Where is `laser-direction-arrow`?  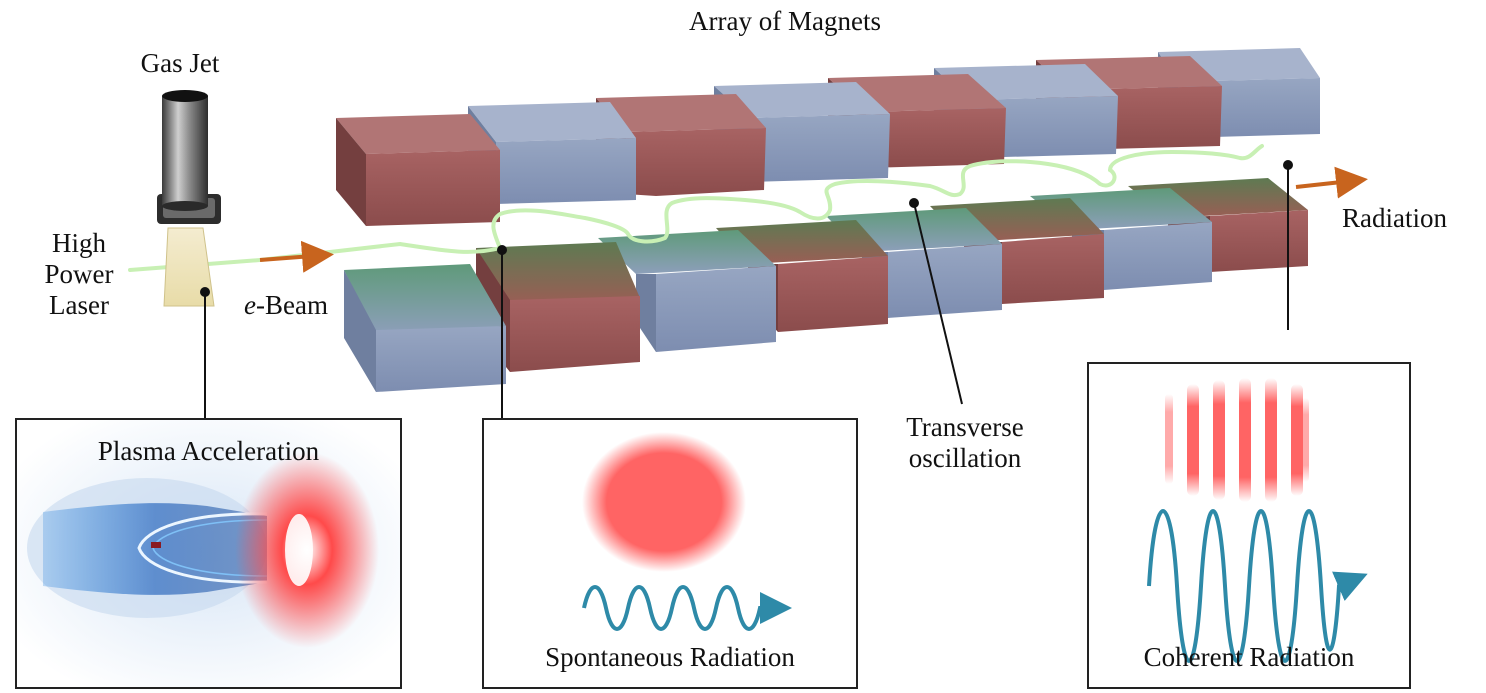 laser-direction-arrow is located at coordinates (296, 256).